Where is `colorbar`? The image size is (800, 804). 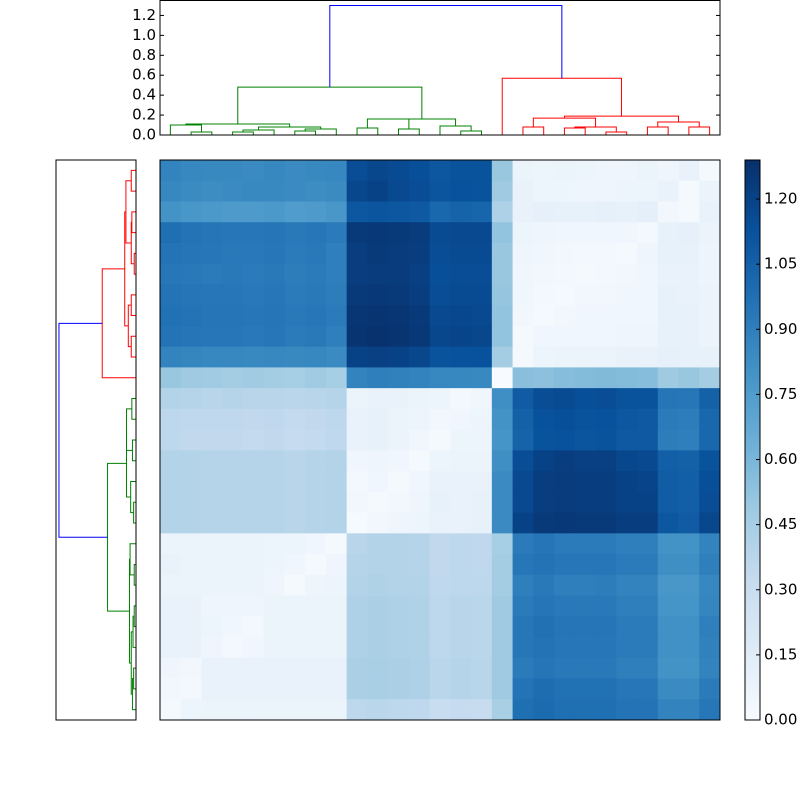
colorbar is located at coordinates (752, 440).